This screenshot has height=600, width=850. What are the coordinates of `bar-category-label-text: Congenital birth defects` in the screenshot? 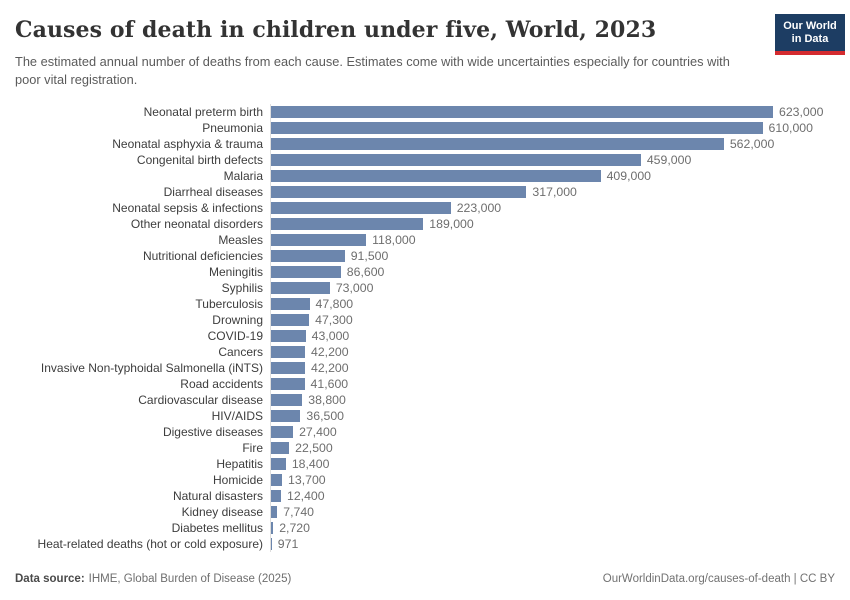 It's located at (199, 160).